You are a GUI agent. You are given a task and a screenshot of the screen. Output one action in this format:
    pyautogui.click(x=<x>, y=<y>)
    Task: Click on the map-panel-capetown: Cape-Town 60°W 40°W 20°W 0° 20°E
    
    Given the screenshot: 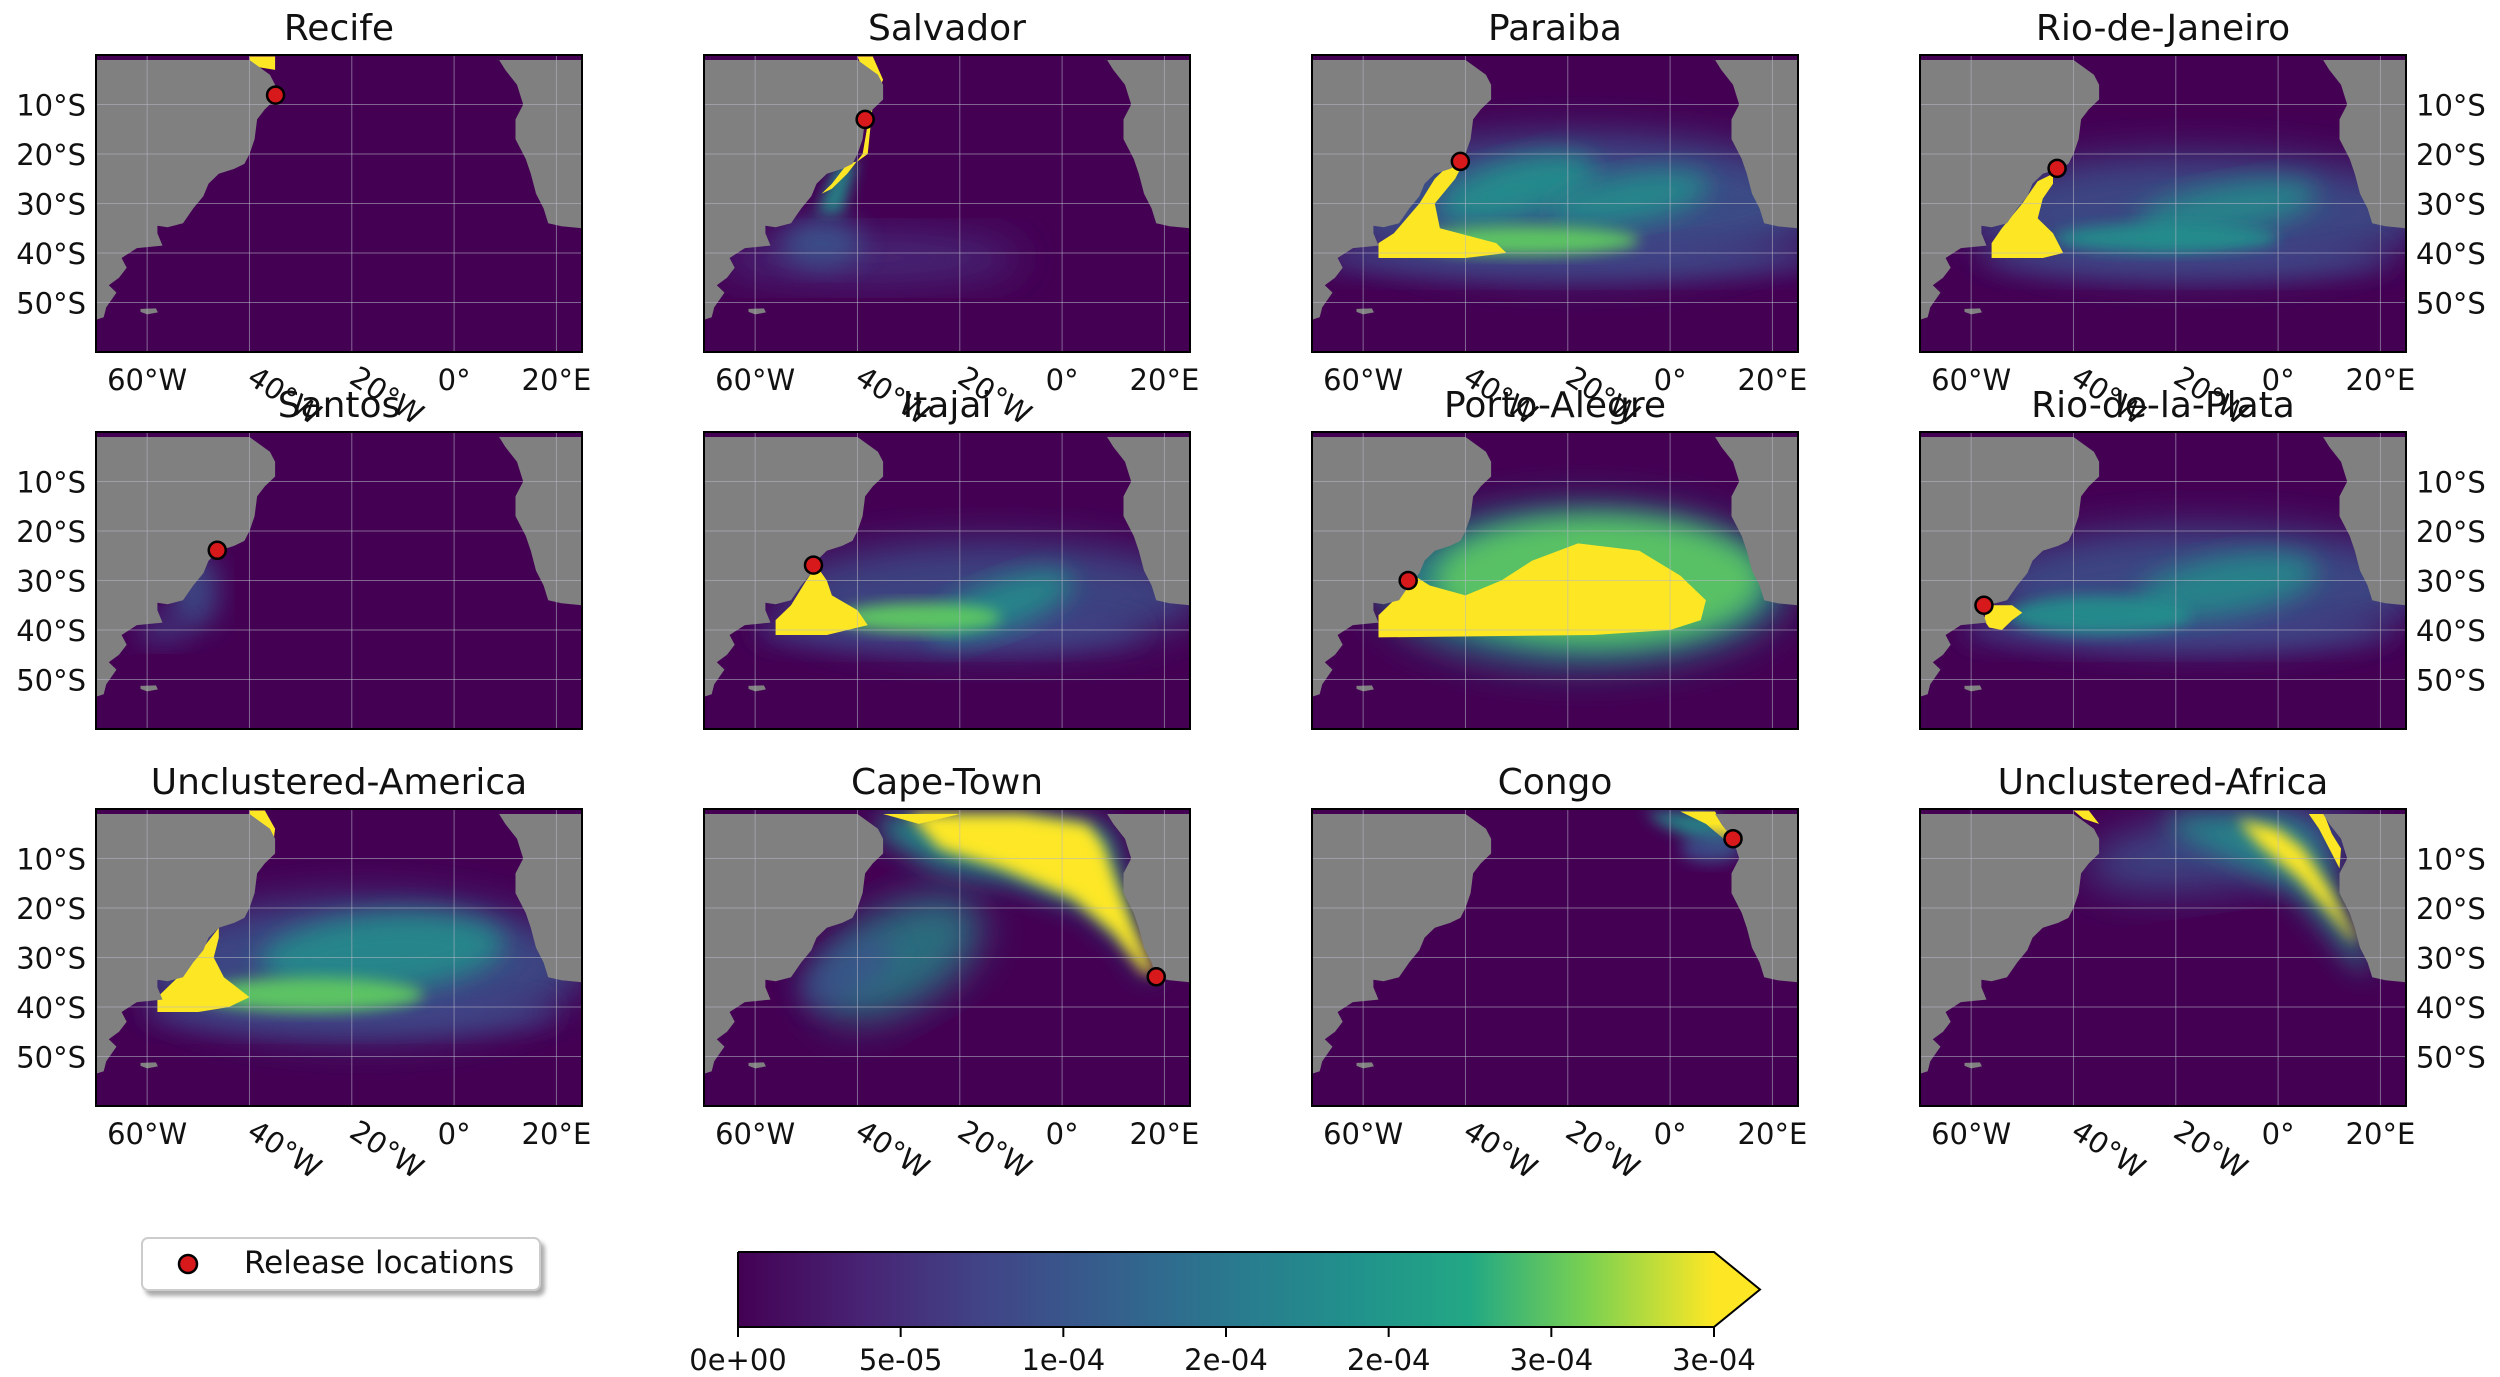 What is the action you would take?
    pyautogui.click(x=951, y=973)
    